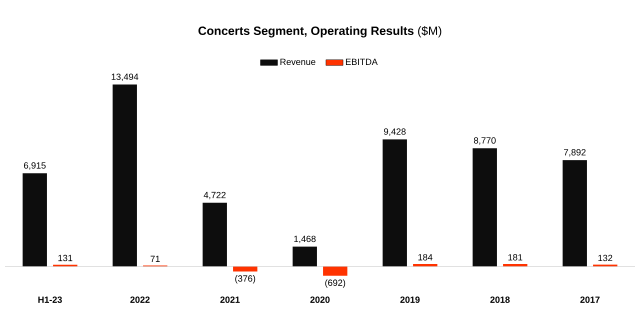 The height and width of the screenshot is (325, 640). What do you see at coordinates (395, 132) in the screenshot?
I see `data-label: 9,428` at bounding box center [395, 132].